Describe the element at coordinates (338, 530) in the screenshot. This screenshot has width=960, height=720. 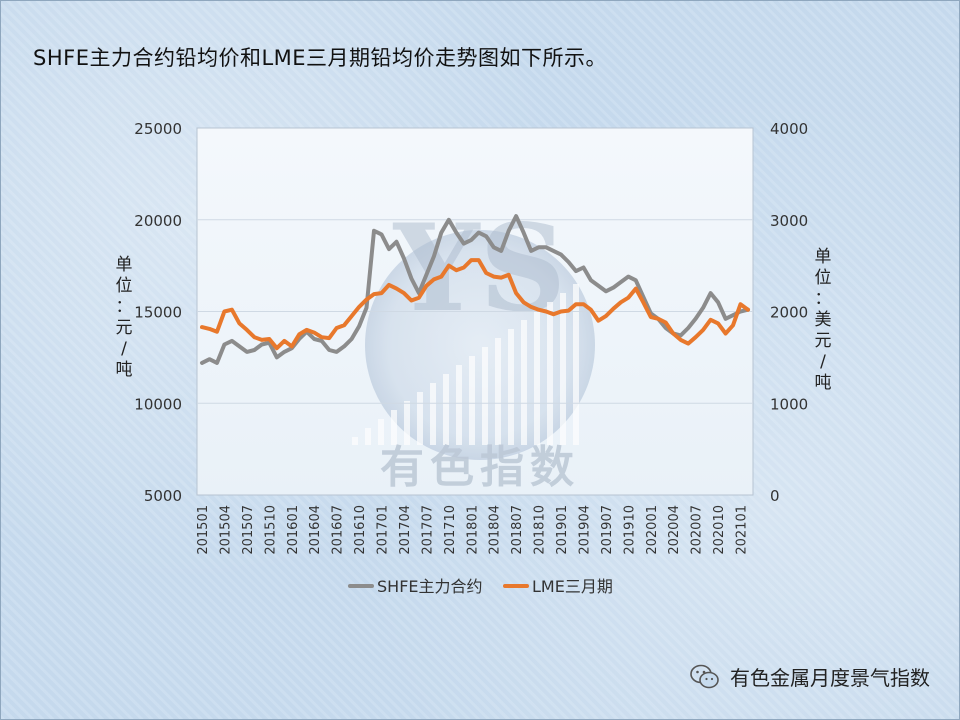
I see `x-tick-label: 201607` at that location.